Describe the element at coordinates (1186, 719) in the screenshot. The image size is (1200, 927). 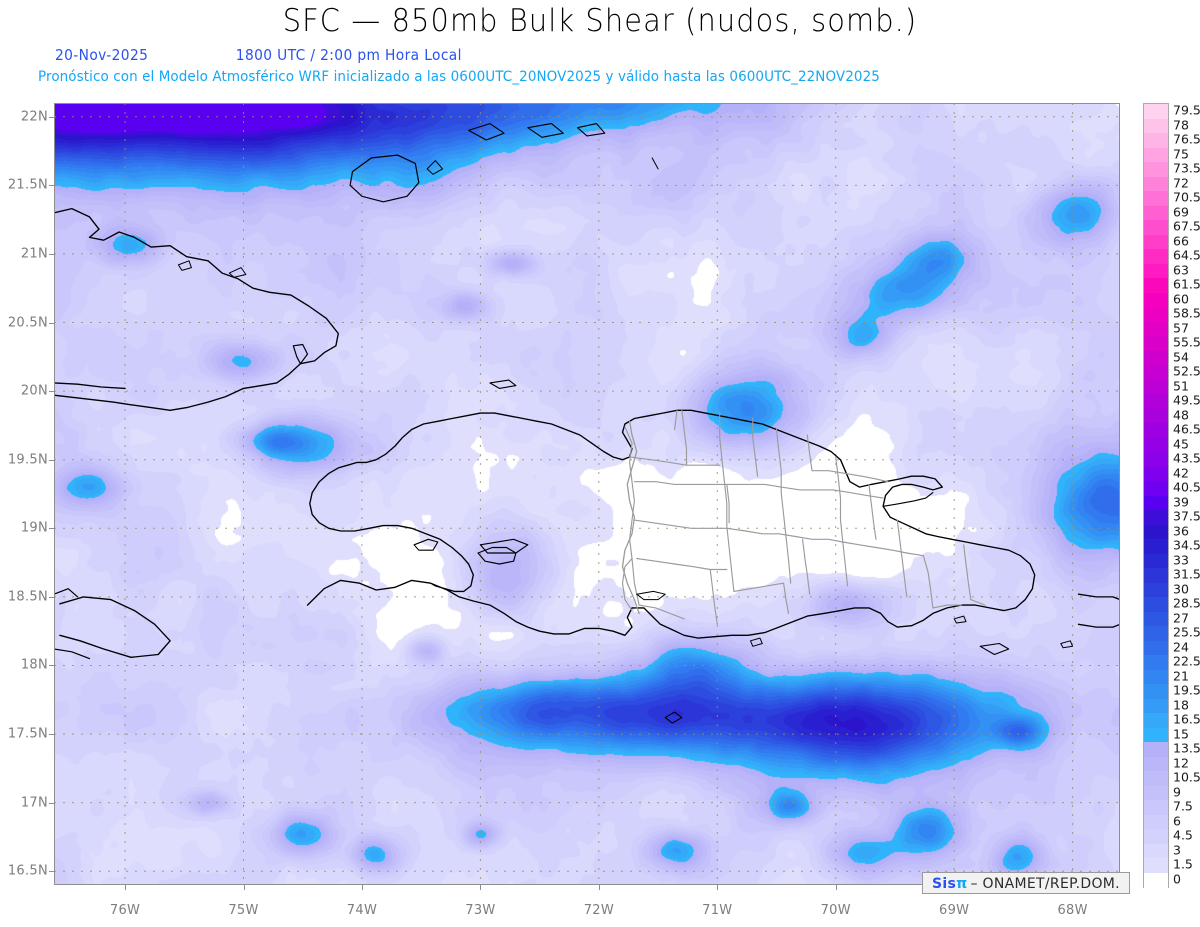
I see `colorbar-tick-label: 16.5` at that location.